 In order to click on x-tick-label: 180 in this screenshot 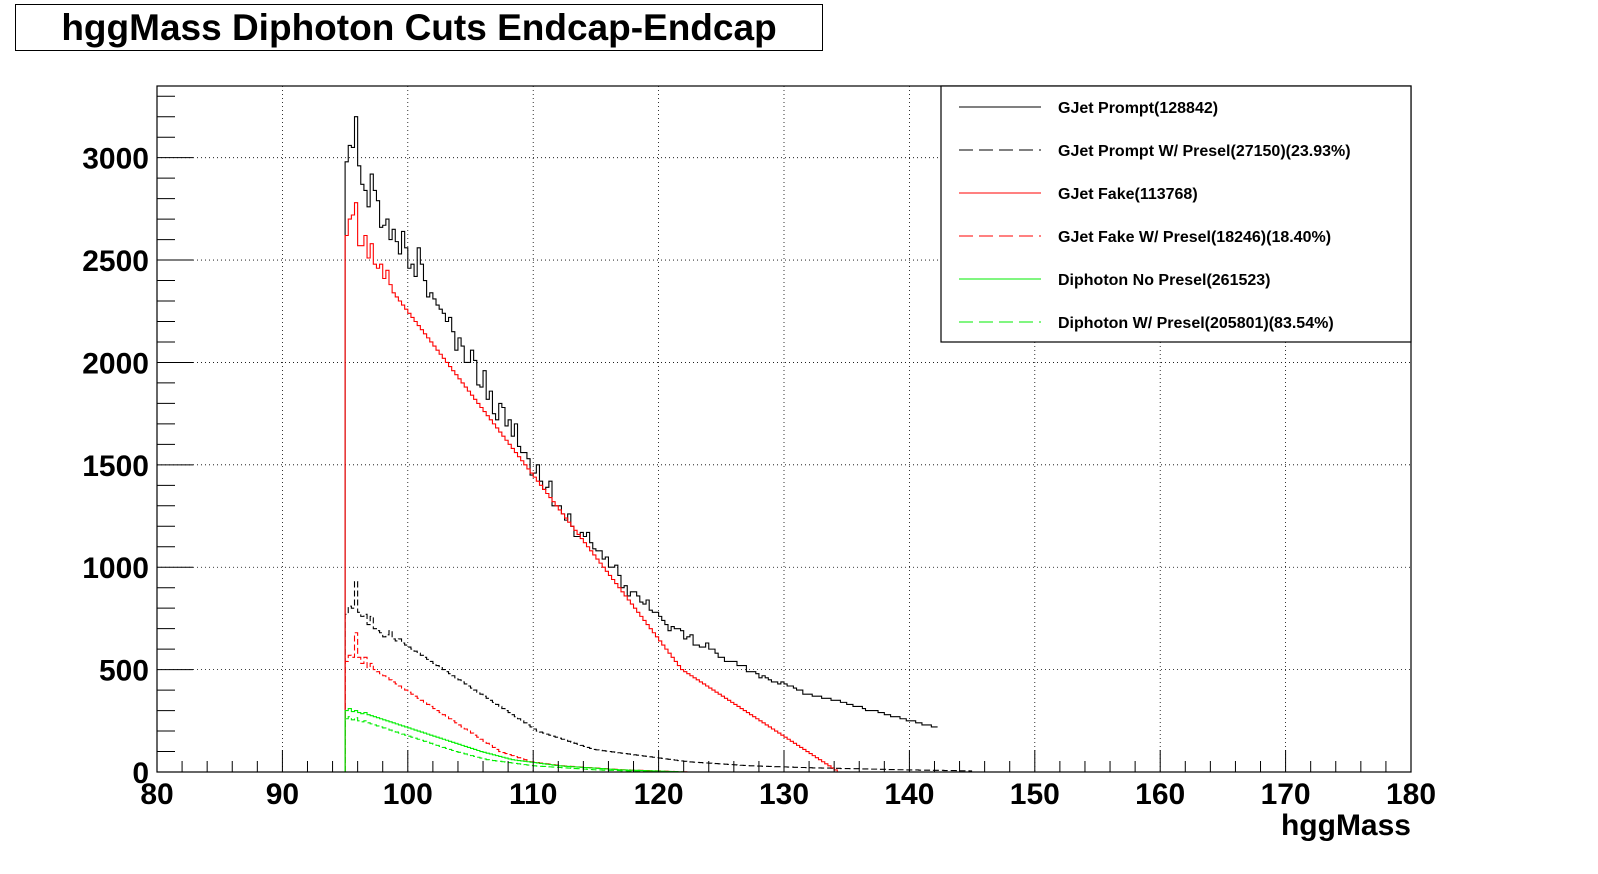, I will do `click(1411, 794)`.